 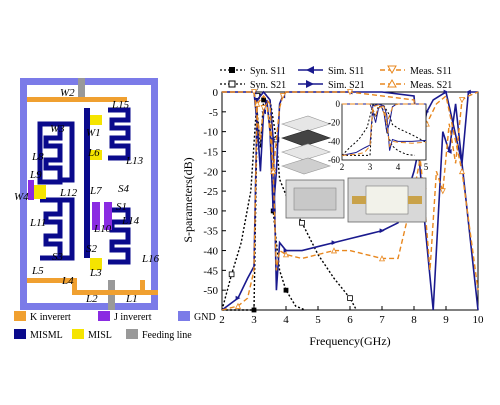 What do you see at coordinates (253, 85) in the screenshot?
I see `chart-legend-syn-s21: Syn. S21` at bounding box center [253, 85].